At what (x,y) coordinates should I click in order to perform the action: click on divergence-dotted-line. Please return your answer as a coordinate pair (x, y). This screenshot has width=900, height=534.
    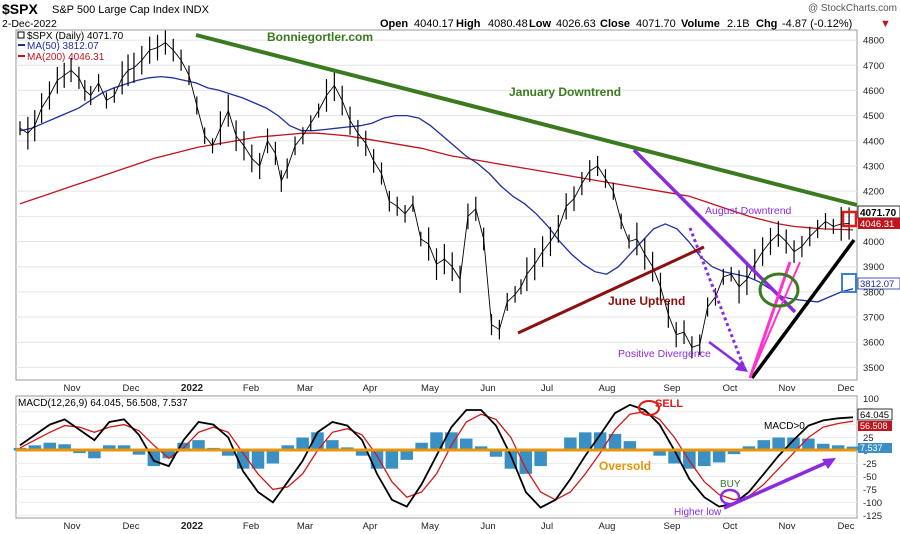
    Looking at the image, I should click on (717, 299).